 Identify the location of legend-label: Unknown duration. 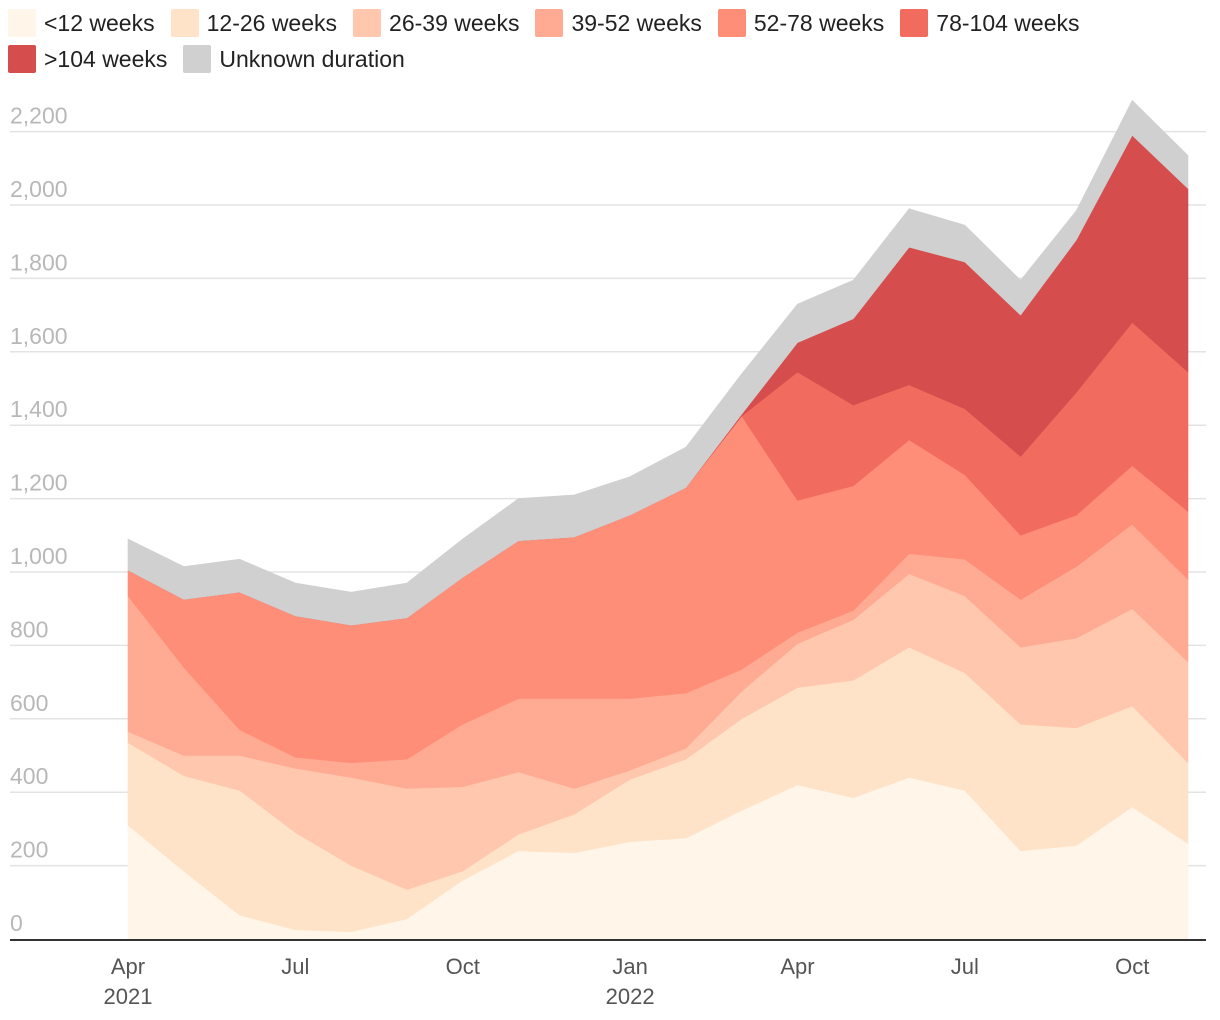
(312, 58).